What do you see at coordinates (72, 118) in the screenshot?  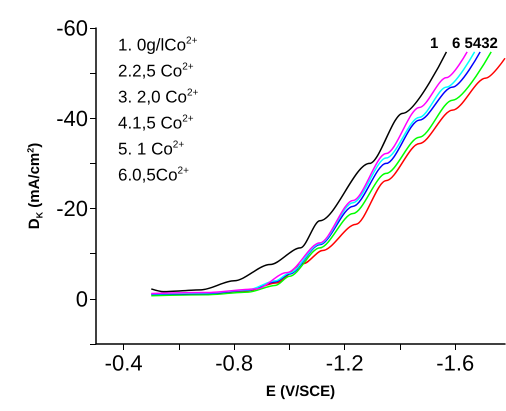 I see `y-tick-label: -40` at bounding box center [72, 118].